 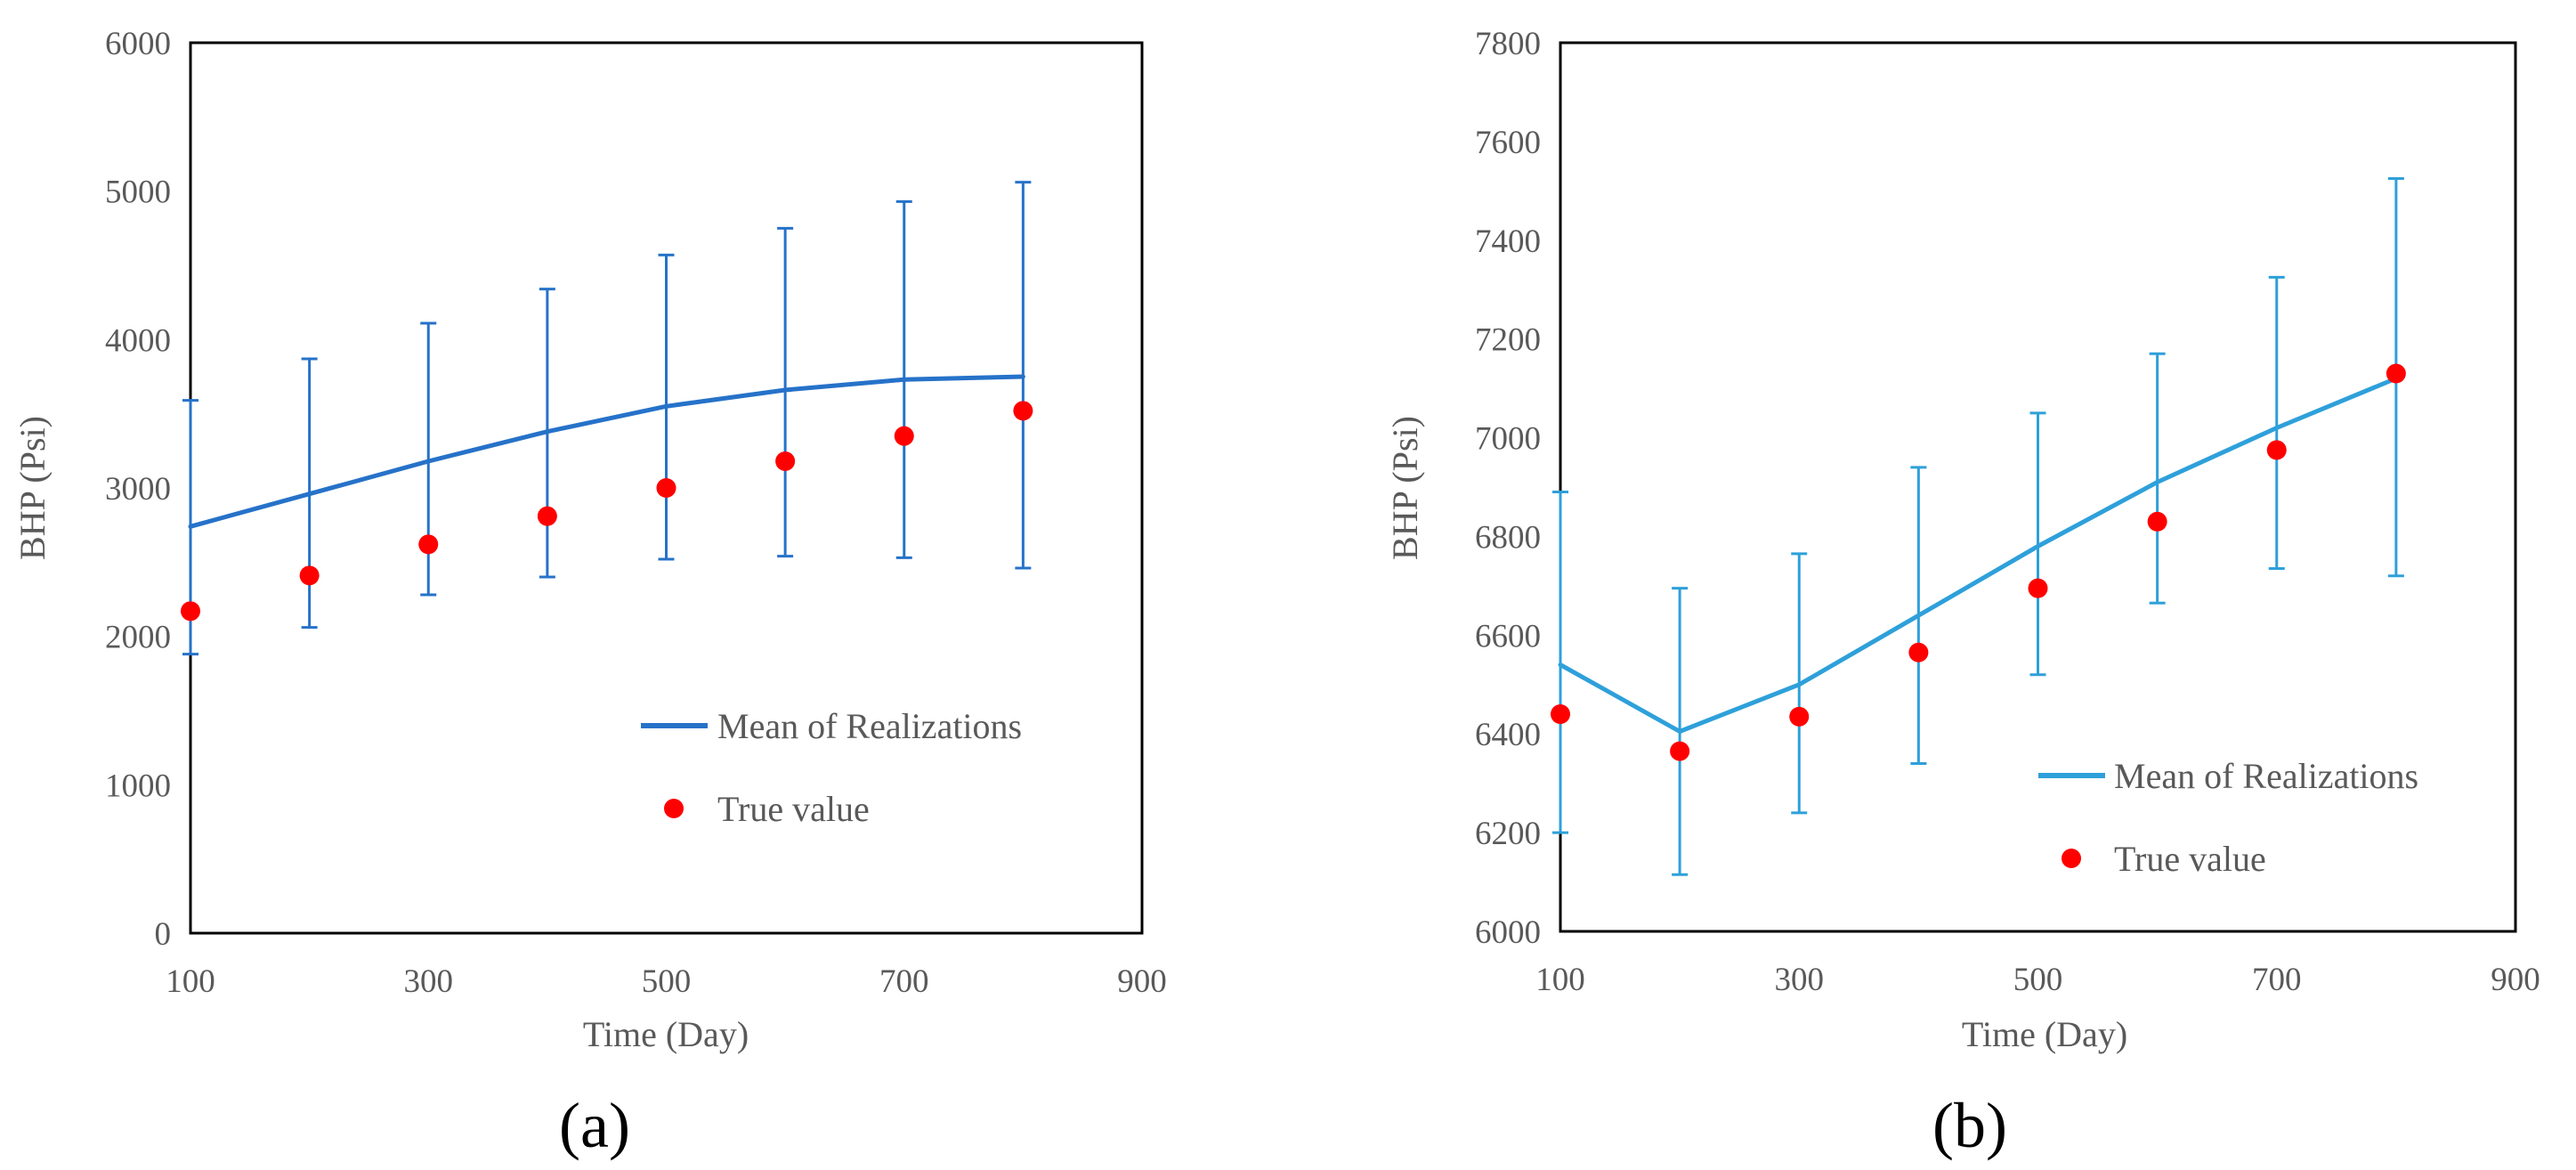 I want to click on panel-label-b-text: (b), so click(x=1969, y=1125).